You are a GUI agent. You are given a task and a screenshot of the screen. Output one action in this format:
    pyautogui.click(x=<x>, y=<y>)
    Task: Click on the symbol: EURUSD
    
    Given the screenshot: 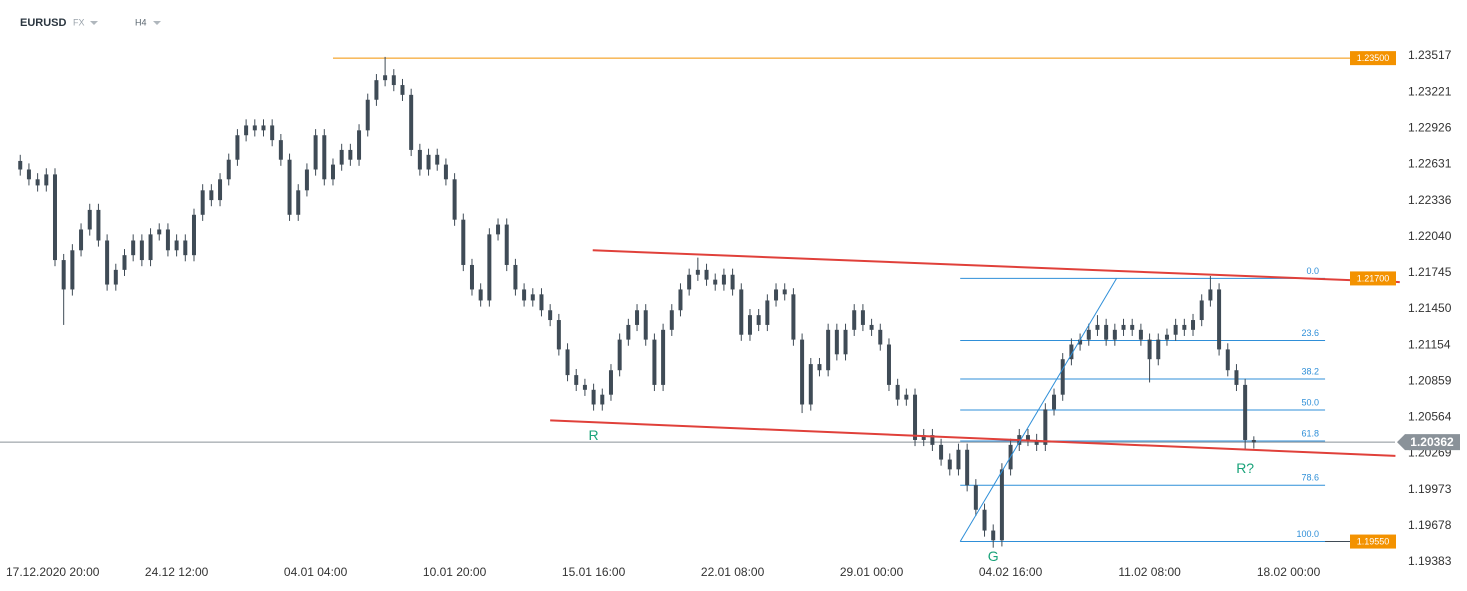 What is the action you would take?
    pyautogui.click(x=43, y=23)
    